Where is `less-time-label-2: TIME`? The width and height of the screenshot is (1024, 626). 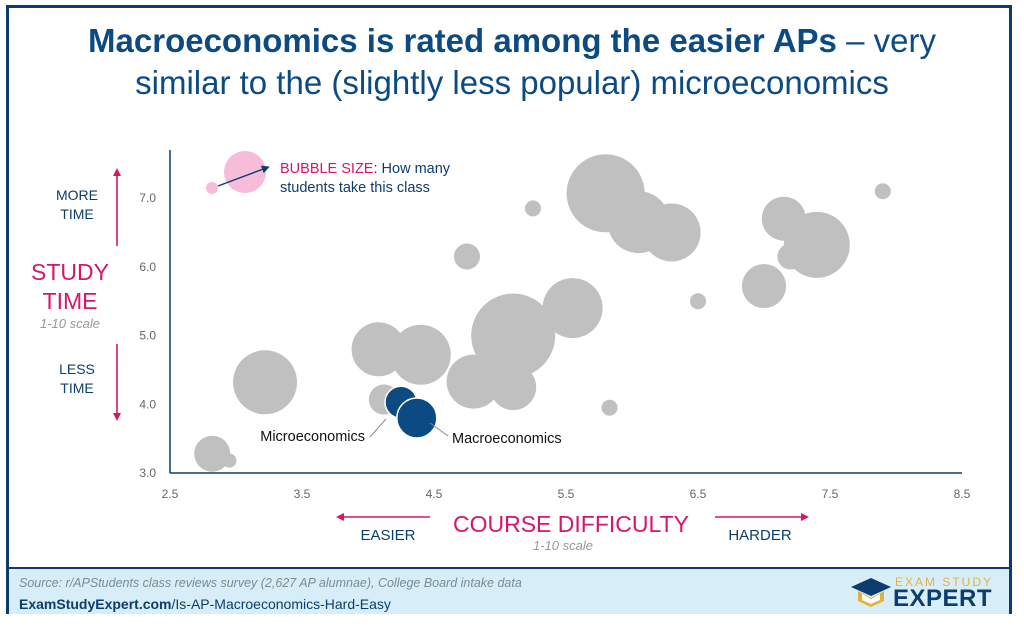 less-time-label-2: TIME is located at coordinates (76, 388).